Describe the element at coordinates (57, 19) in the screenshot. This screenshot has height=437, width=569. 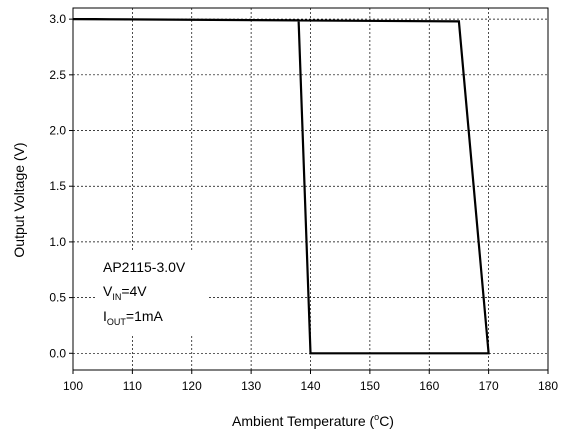
I see `y-tick-label: 3.0` at that location.